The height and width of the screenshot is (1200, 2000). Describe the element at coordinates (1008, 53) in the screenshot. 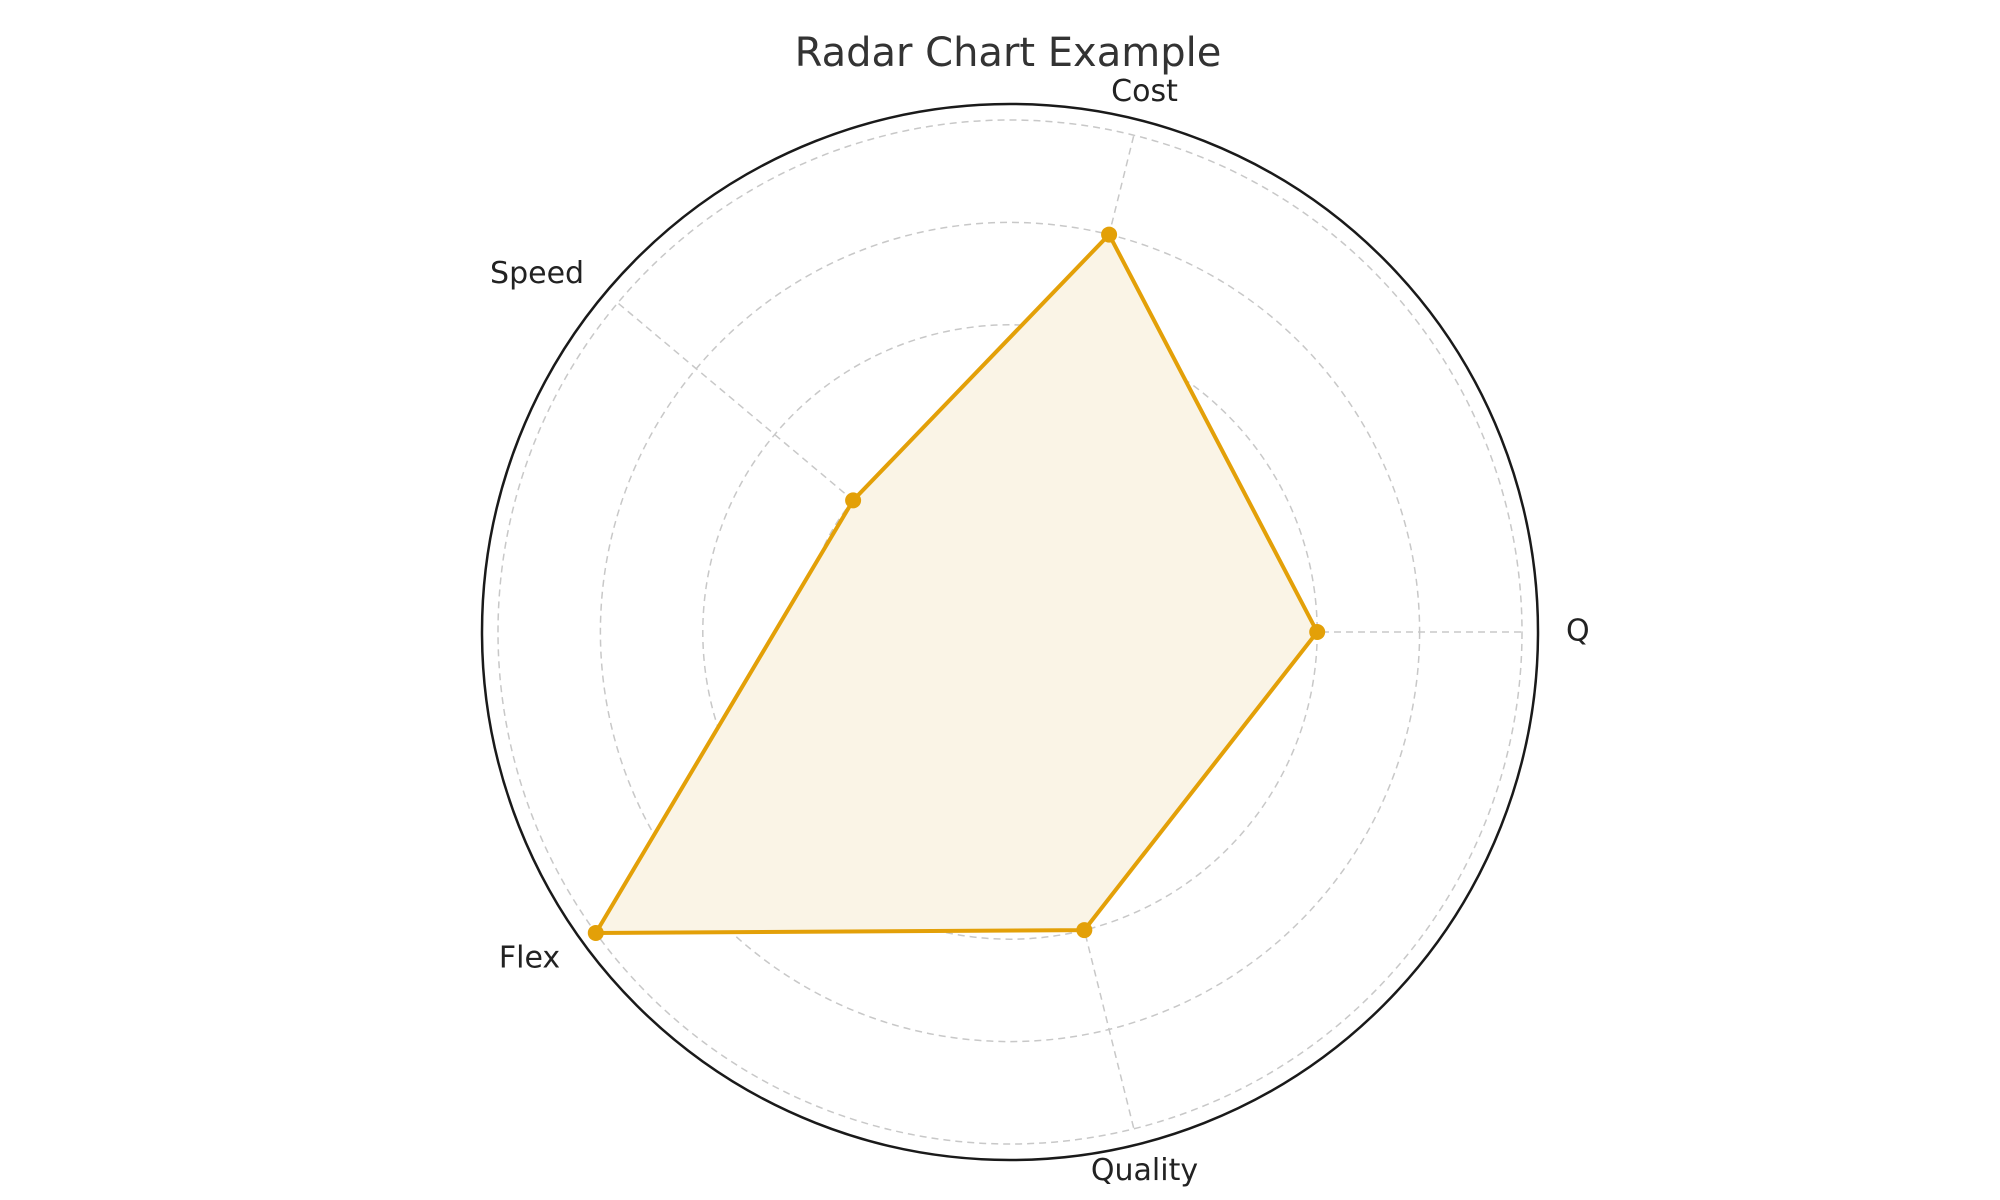

I see `chart-title: Radar Chart Example` at that location.